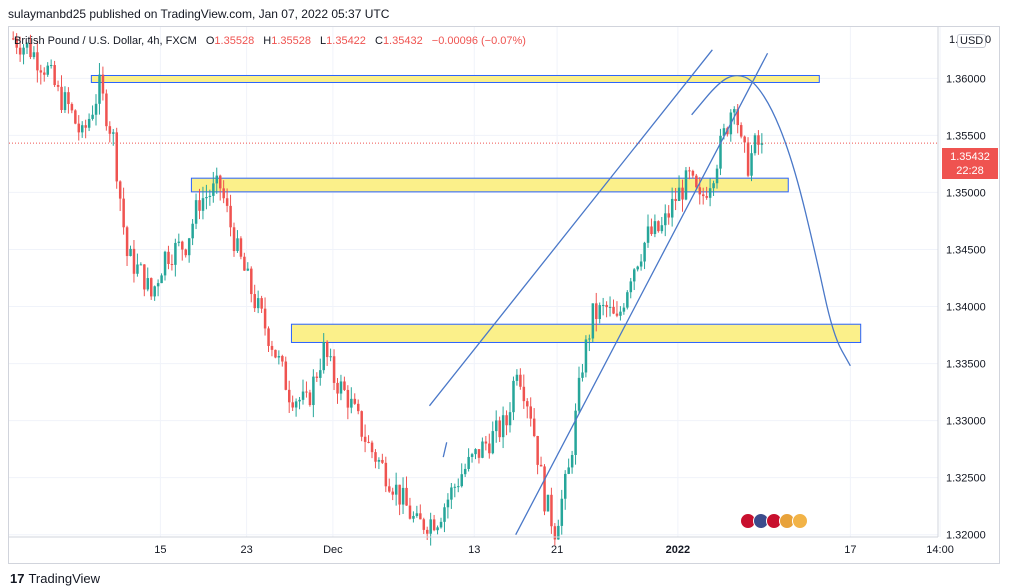 This screenshot has height=588, width=1012. Describe the element at coordinates (966, 536) in the screenshot. I see `price-tick-label: 1.32000` at that location.